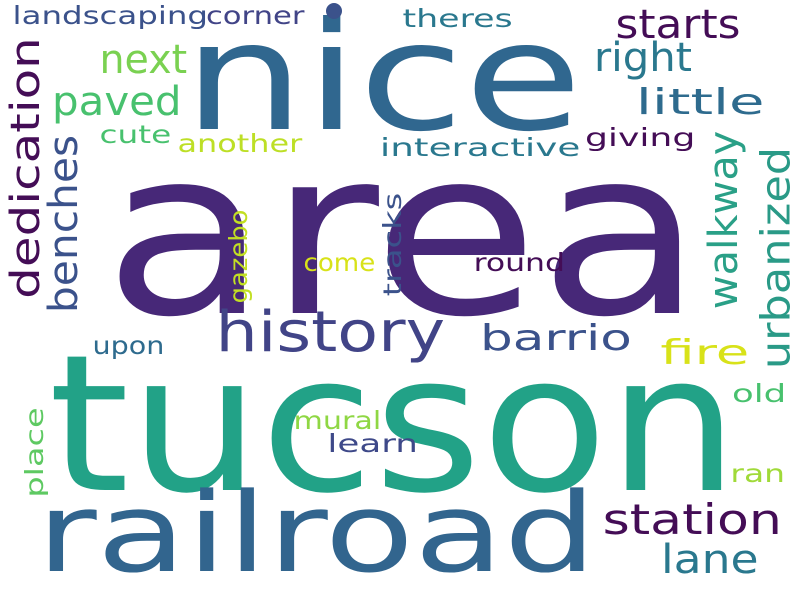  I want to click on word-next: next, so click(142, 60).